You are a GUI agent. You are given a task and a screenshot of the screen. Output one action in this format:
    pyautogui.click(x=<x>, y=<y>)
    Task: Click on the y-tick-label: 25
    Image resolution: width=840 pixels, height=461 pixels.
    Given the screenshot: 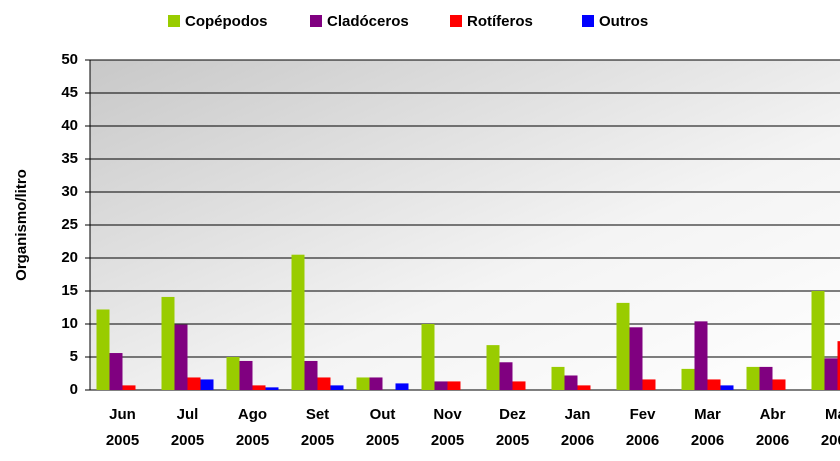 What is the action you would take?
    pyautogui.click(x=69, y=224)
    